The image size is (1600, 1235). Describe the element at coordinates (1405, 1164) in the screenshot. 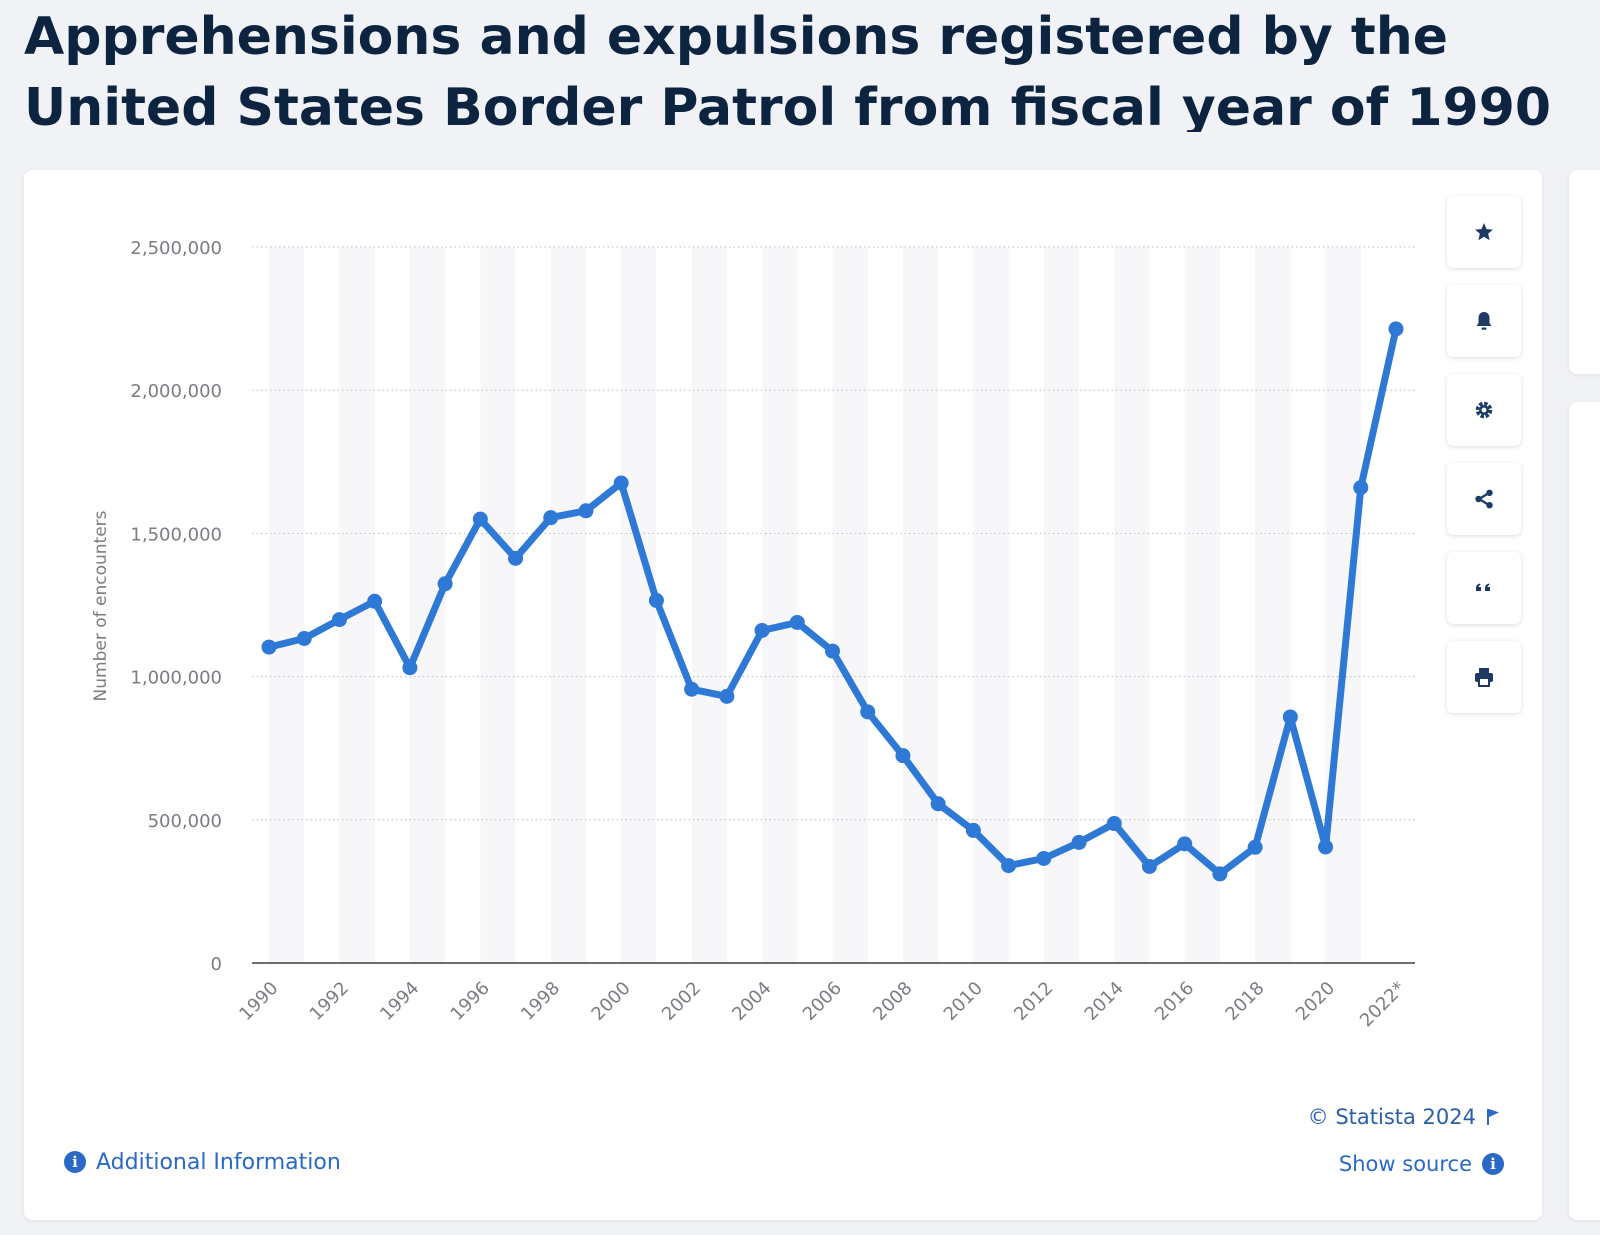

I see `show-source-label: Show source` at that location.